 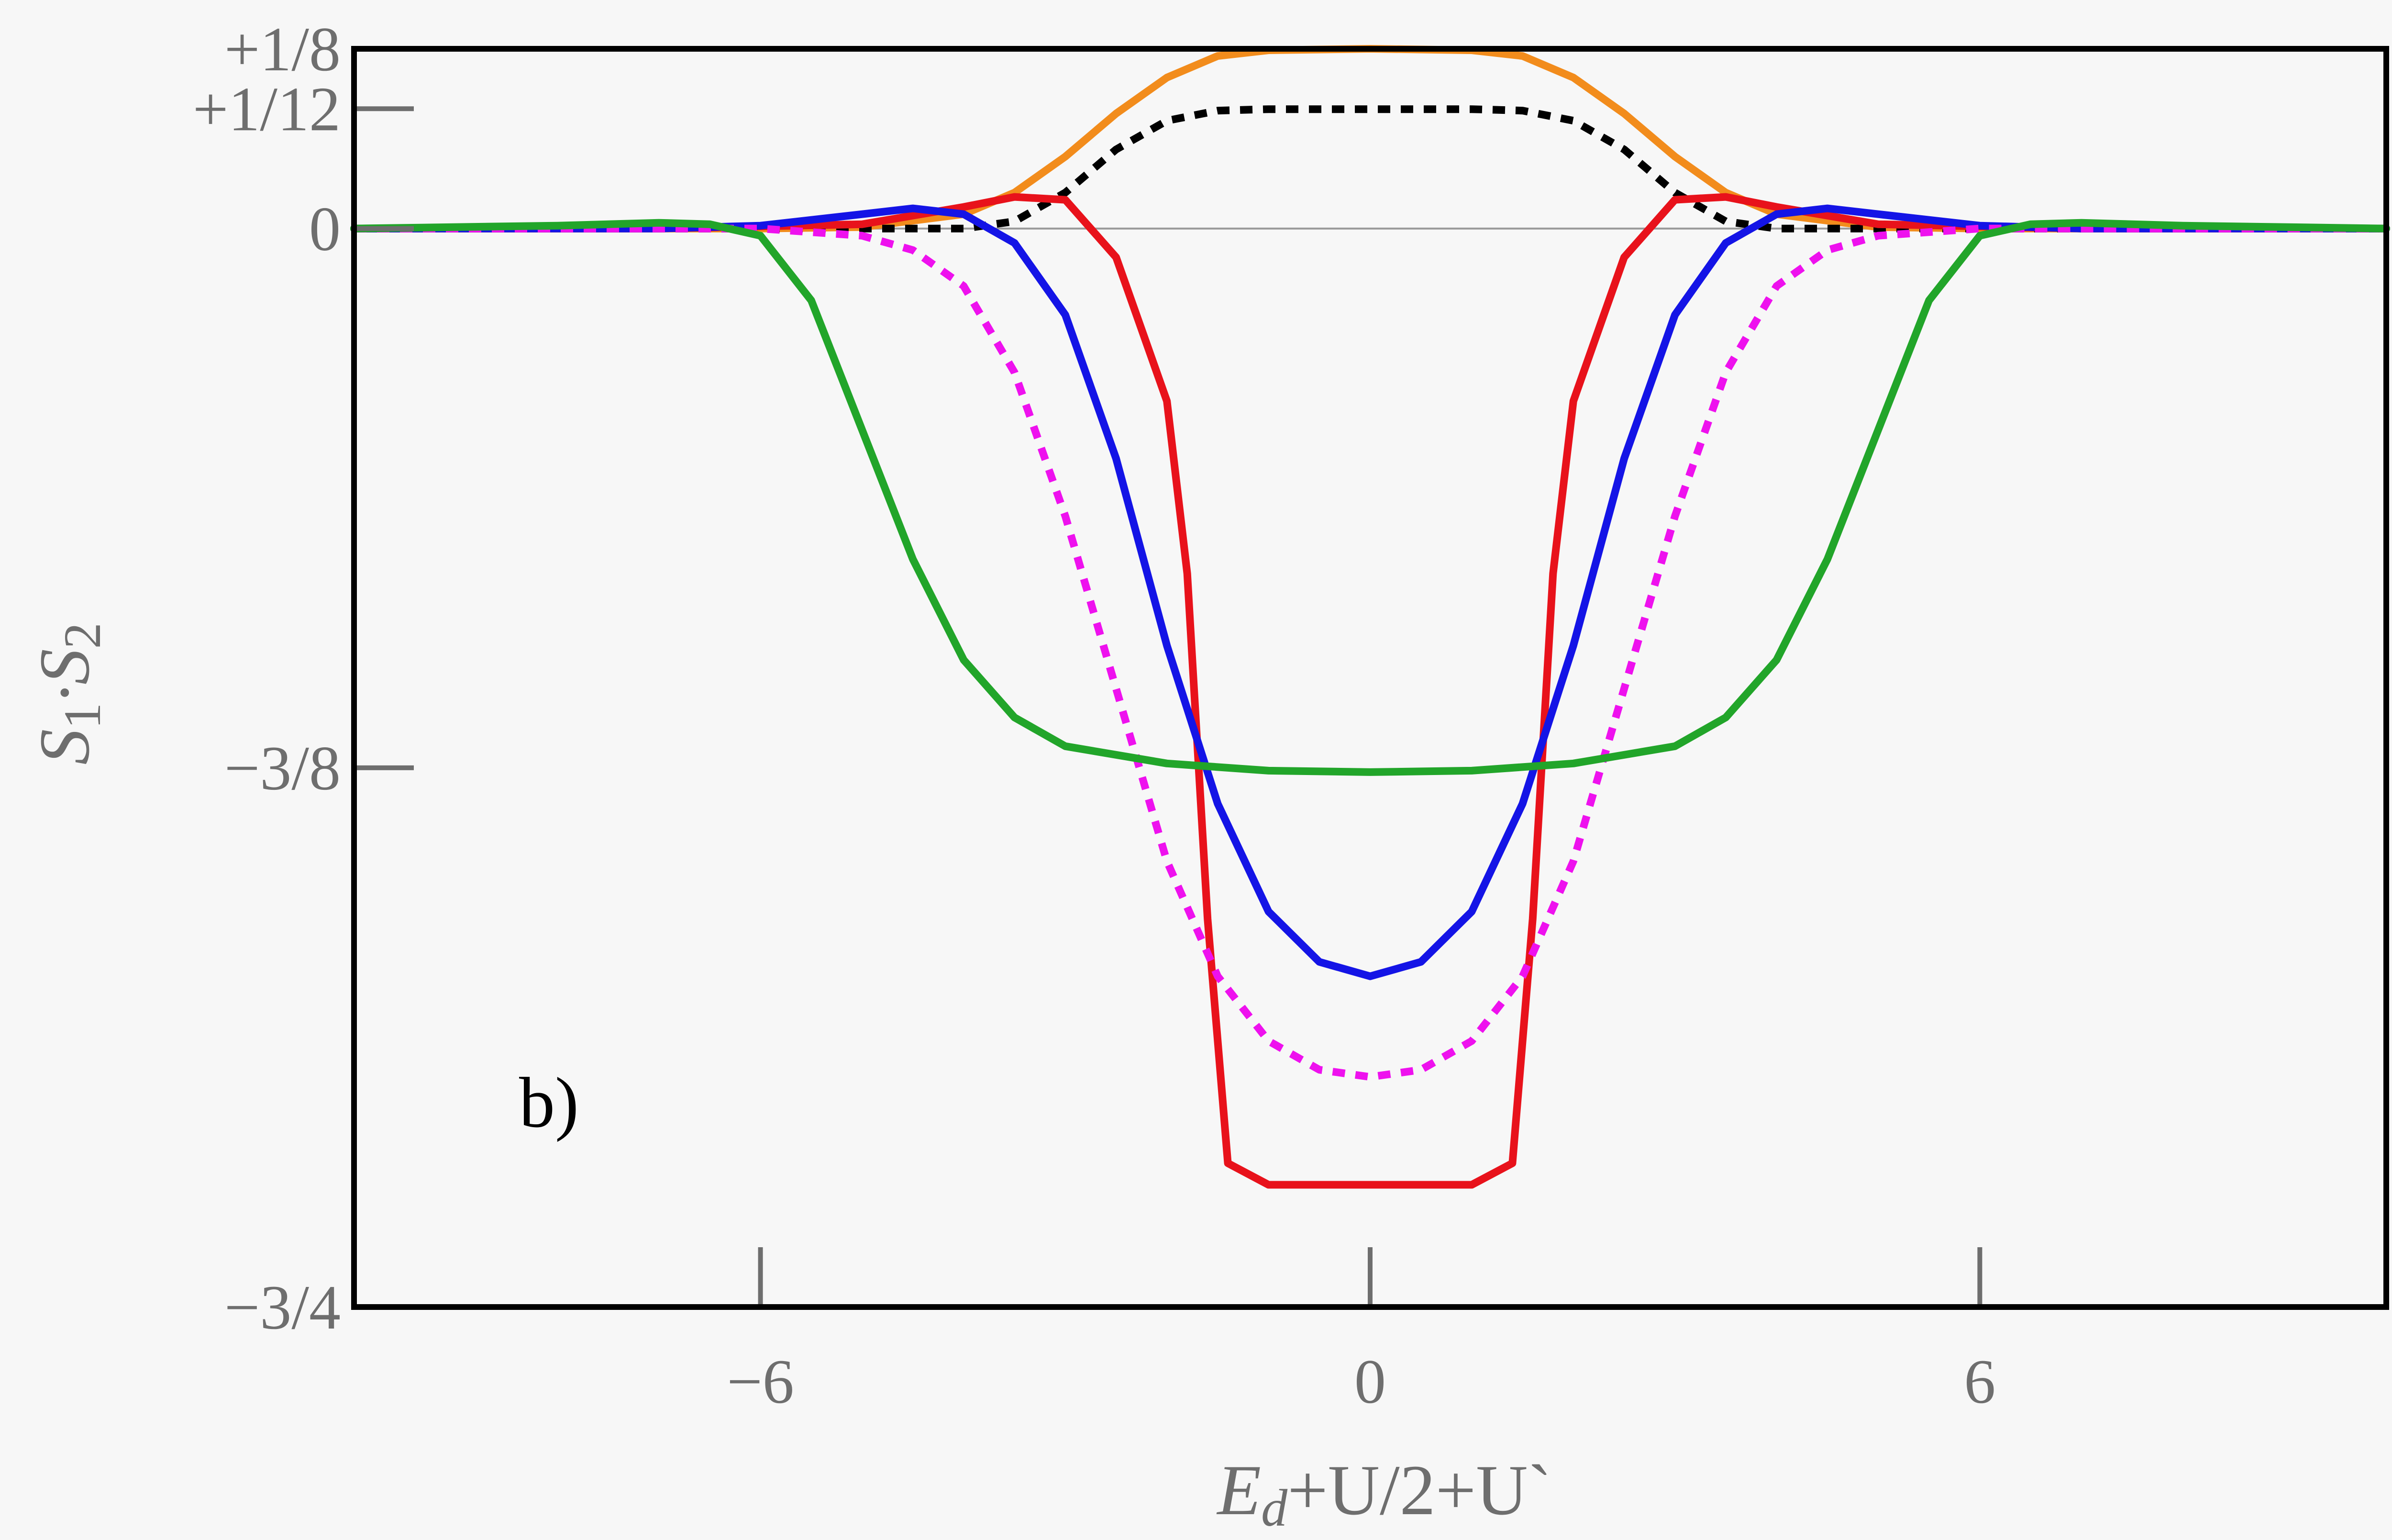 What do you see at coordinates (82, 716) in the screenshot?
I see `y-label-sub1: 1` at bounding box center [82, 716].